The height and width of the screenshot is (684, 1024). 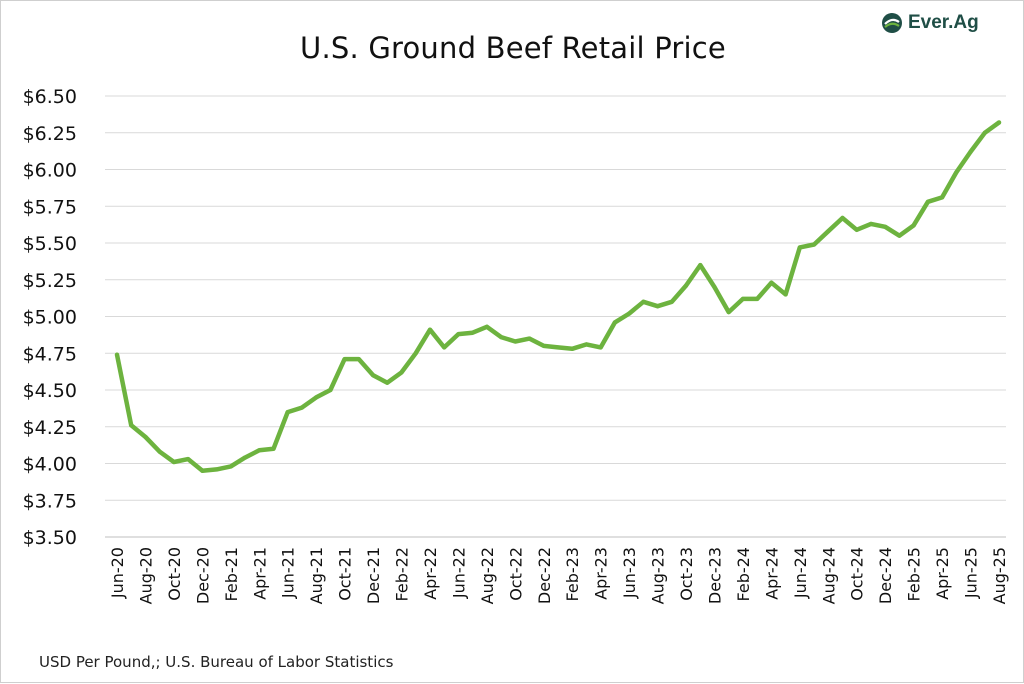 I want to click on x-tick-label: Feb-23, so click(x=572, y=574).